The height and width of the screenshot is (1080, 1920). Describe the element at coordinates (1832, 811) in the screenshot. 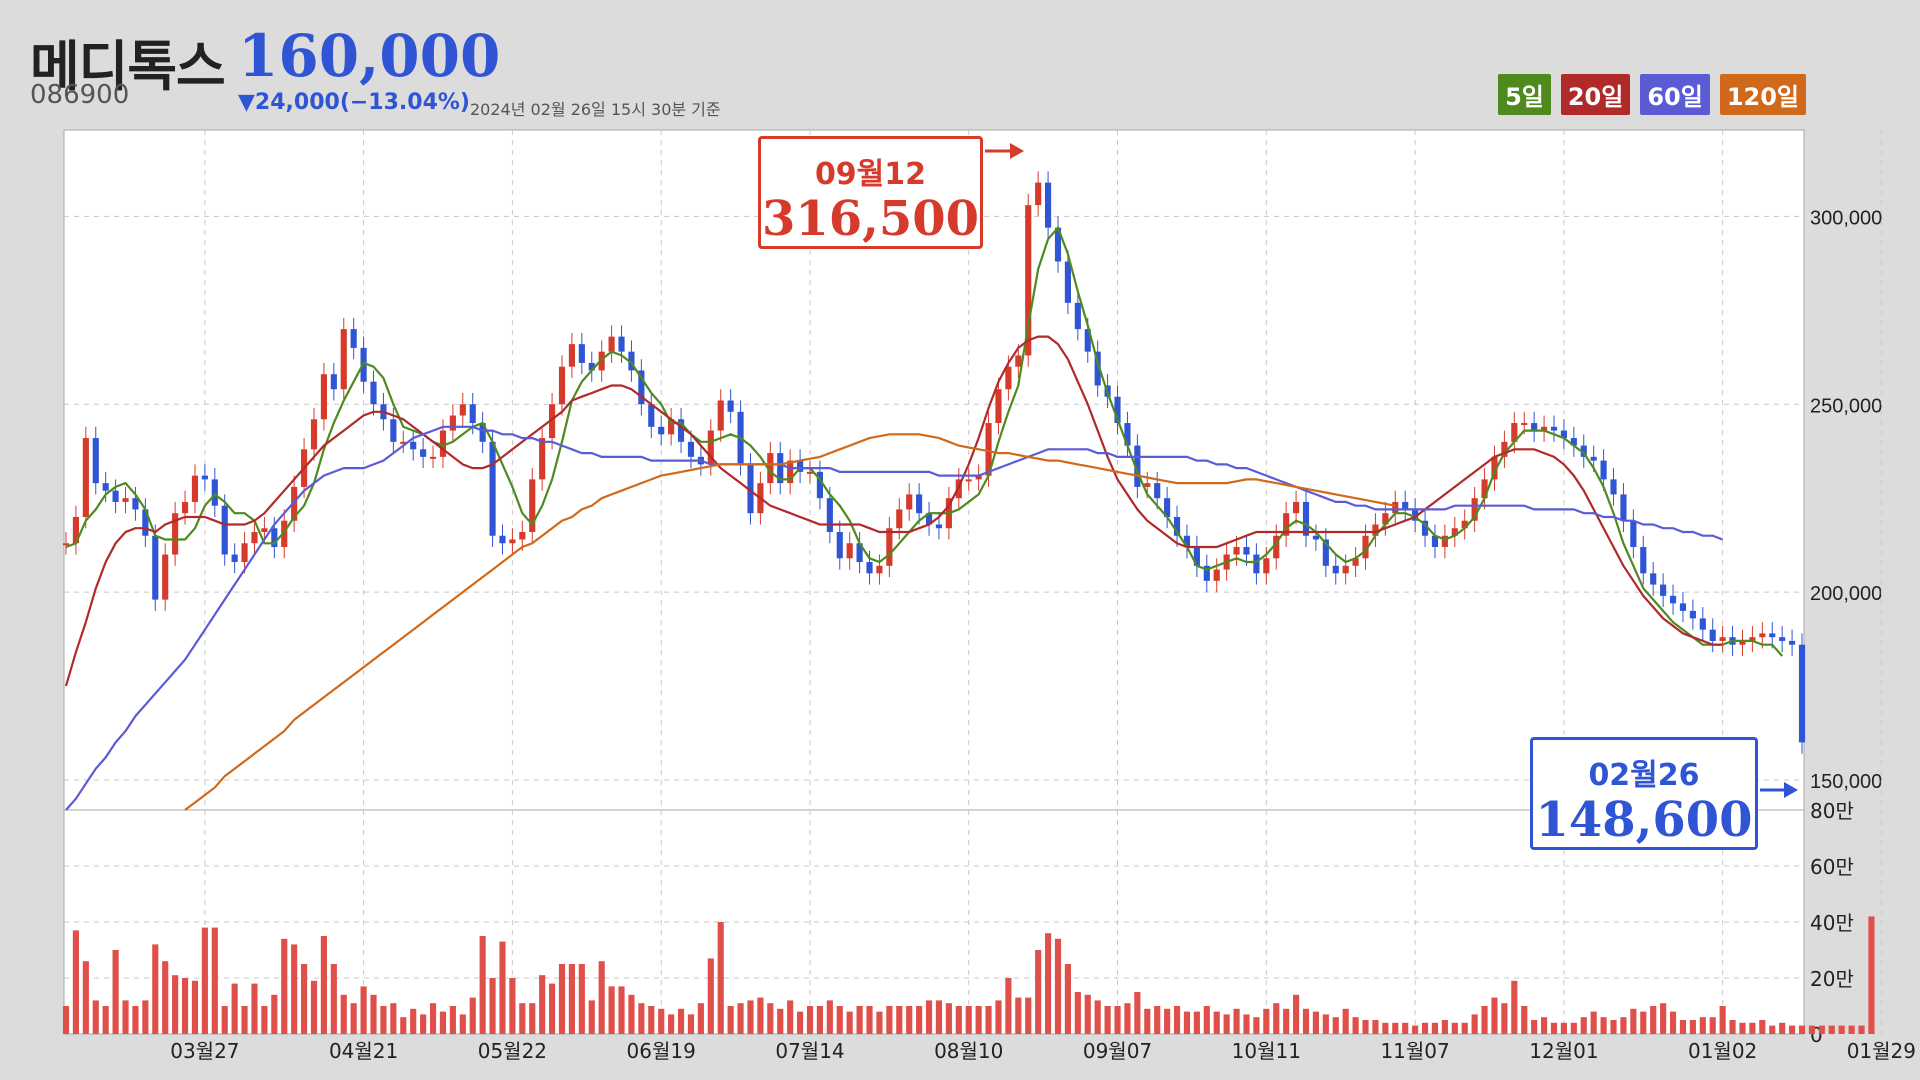

I see `volume-tick-label: 80만` at that location.